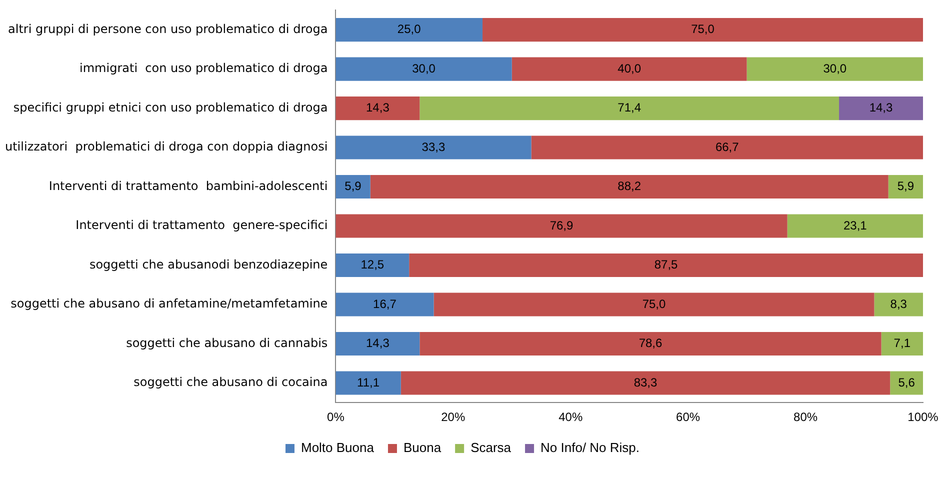 This screenshot has height=495, width=943. What do you see at coordinates (208, 264) in the screenshot?
I see `y-tick-label: soggetti che abusanodi benzodiazepine` at bounding box center [208, 264].